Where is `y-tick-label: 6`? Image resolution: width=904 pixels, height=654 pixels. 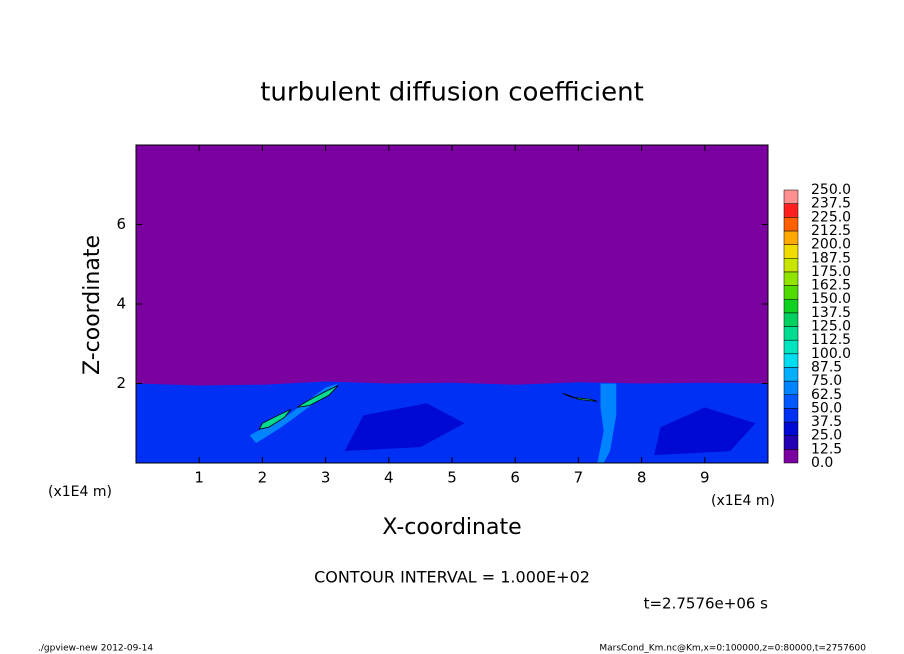 y-tick-label: 6 is located at coordinates (121, 224).